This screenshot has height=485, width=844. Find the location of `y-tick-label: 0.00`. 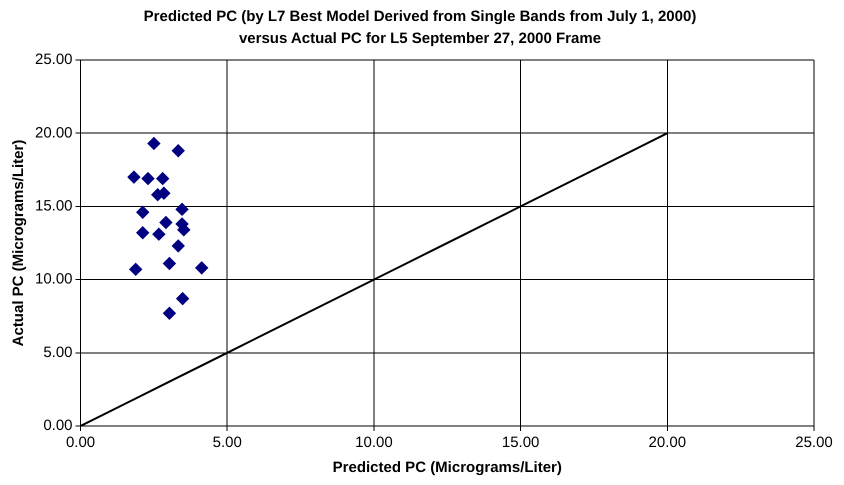

y-tick-label: 0.00 is located at coordinates (58, 425).